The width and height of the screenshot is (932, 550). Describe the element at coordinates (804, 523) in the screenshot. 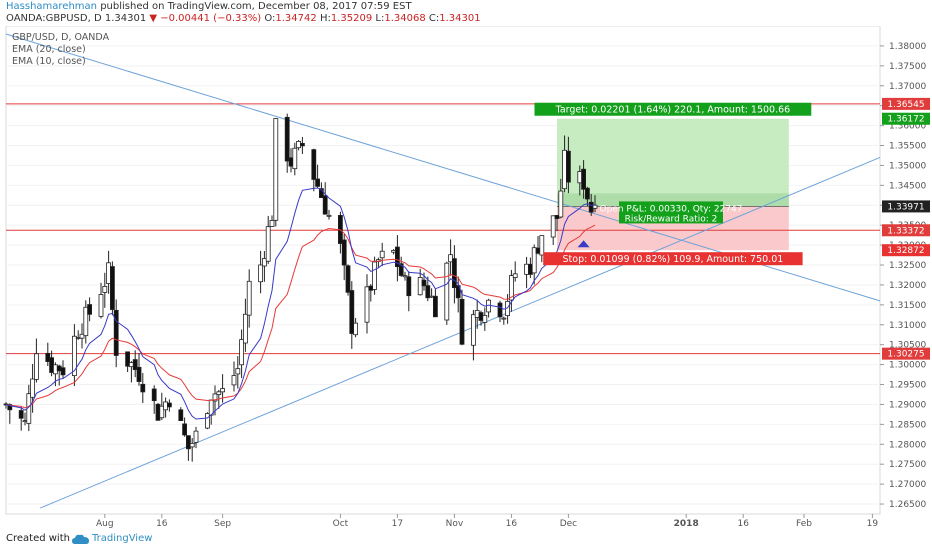

I see `x-tick-label: Feb` at that location.